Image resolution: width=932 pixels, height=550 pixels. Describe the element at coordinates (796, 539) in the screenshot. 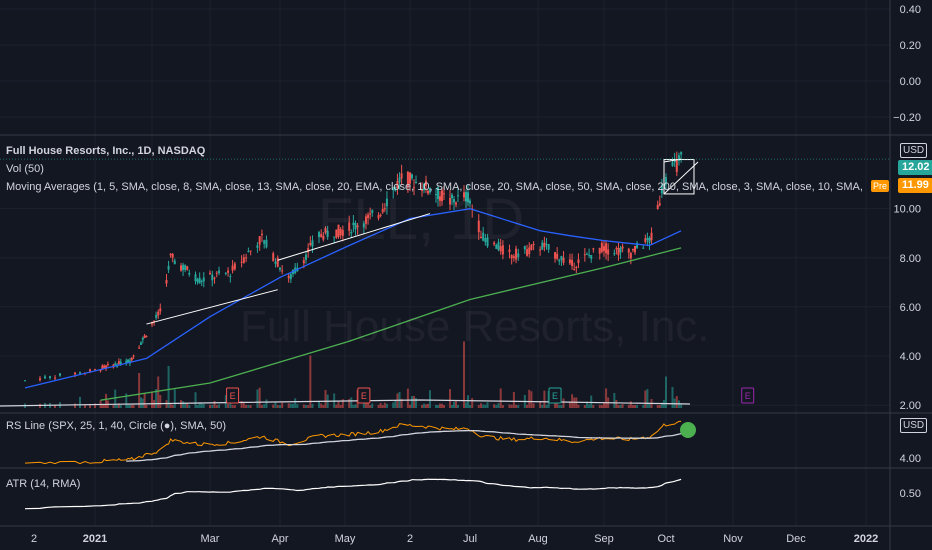

I see `time-axis-label: Dec` at that location.